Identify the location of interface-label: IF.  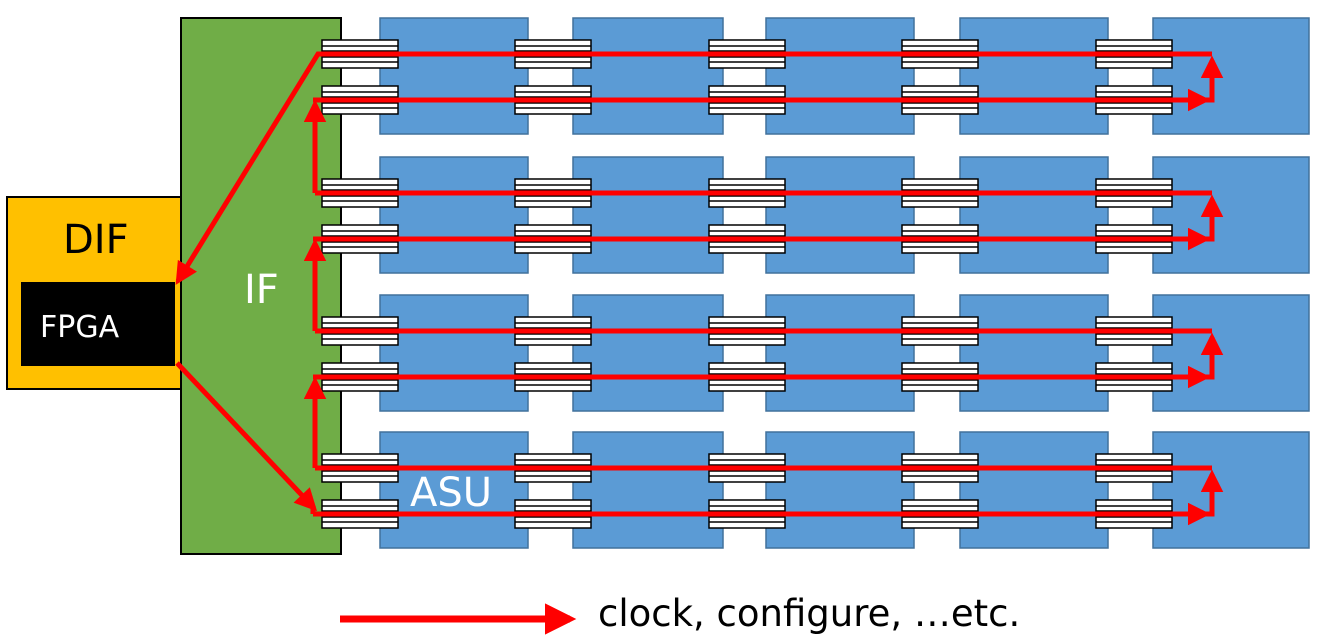
(261, 290).